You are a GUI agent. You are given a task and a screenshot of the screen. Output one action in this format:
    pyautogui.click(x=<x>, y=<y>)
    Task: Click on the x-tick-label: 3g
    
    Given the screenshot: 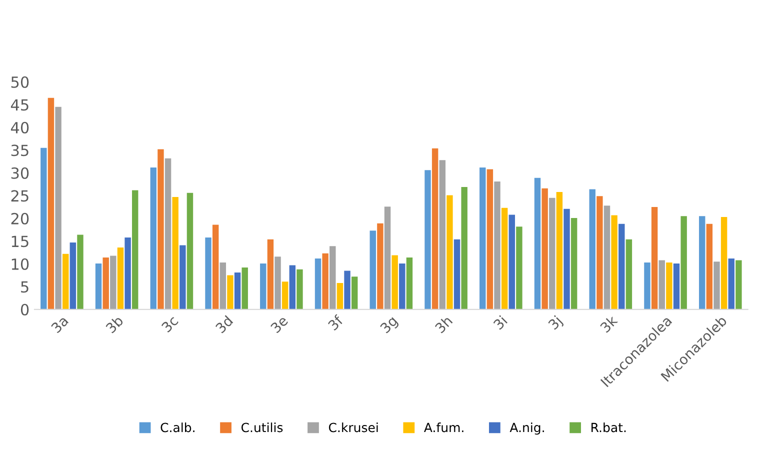 What is the action you would take?
    pyautogui.click(x=390, y=325)
    